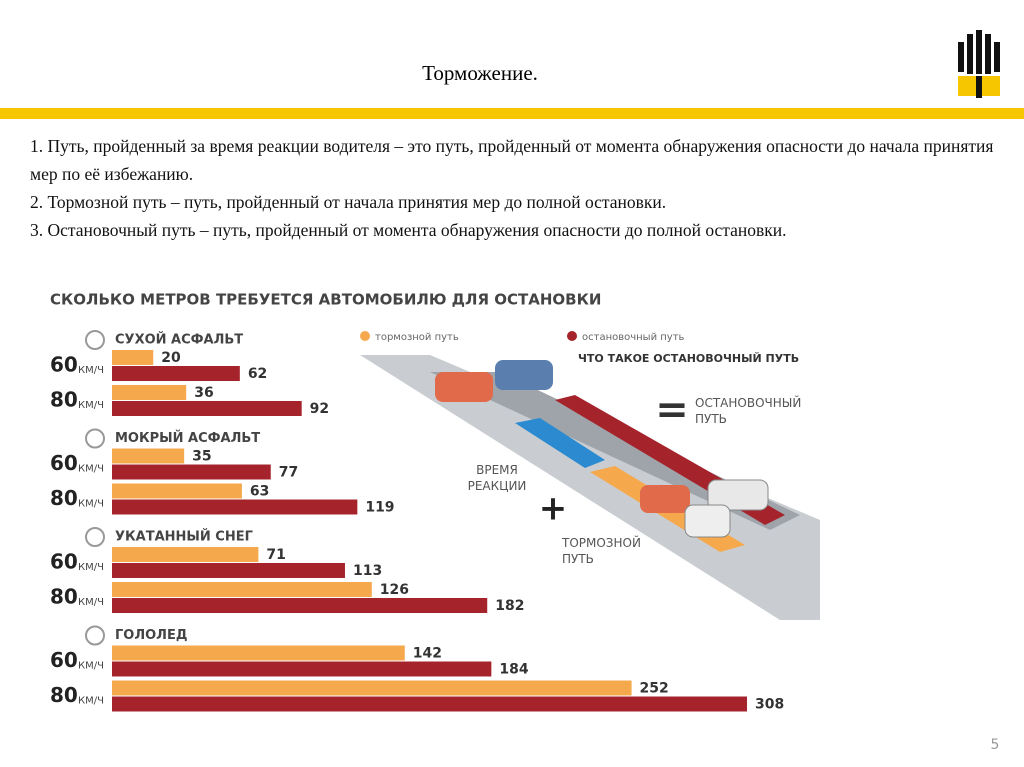 The height and width of the screenshot is (767, 1024). What do you see at coordinates (319, 409) in the screenshot?
I see `value-label: 92` at bounding box center [319, 409].